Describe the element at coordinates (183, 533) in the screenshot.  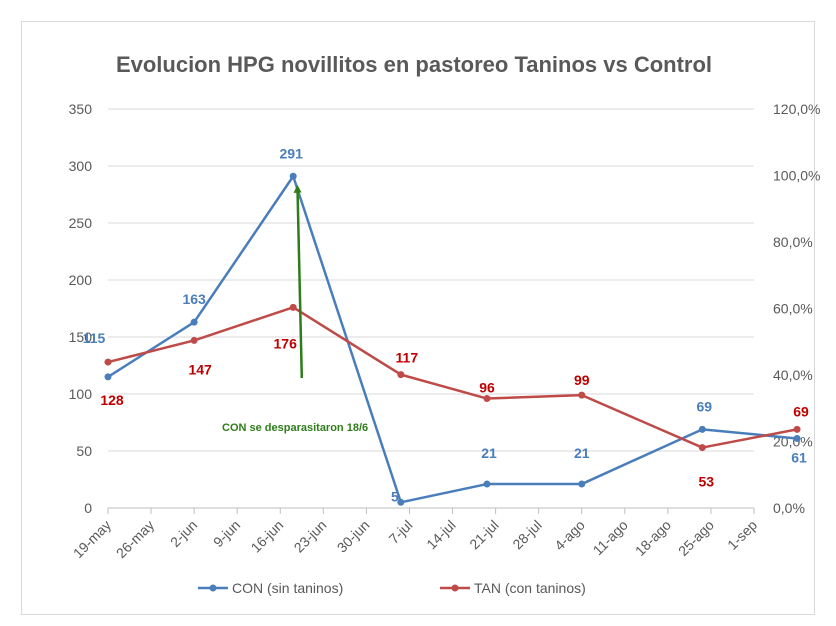
I see `x-tick-label: 2-jun` at that location.